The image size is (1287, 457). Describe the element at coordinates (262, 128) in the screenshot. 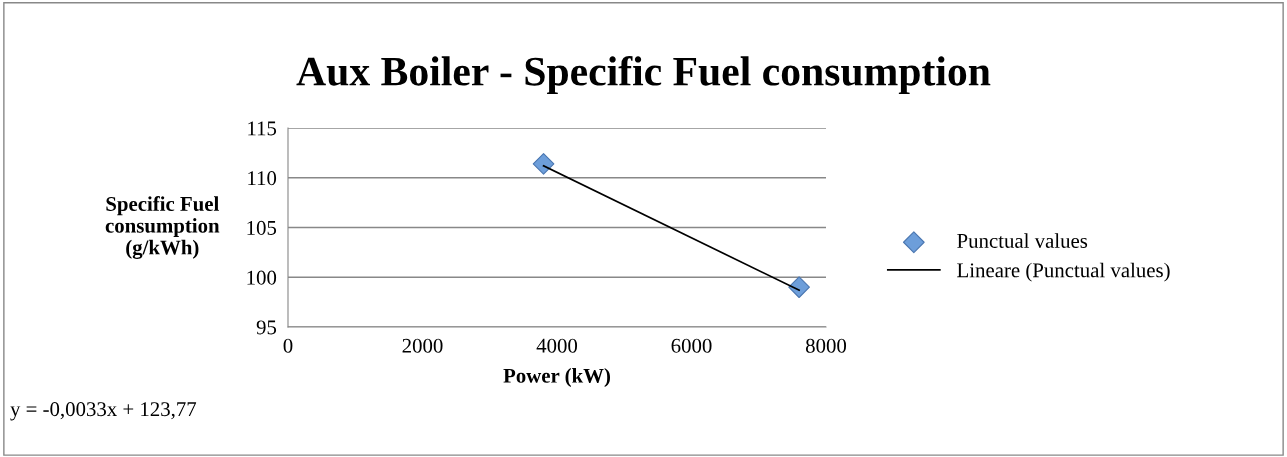

I see `y-tick-label: 115` at that location.